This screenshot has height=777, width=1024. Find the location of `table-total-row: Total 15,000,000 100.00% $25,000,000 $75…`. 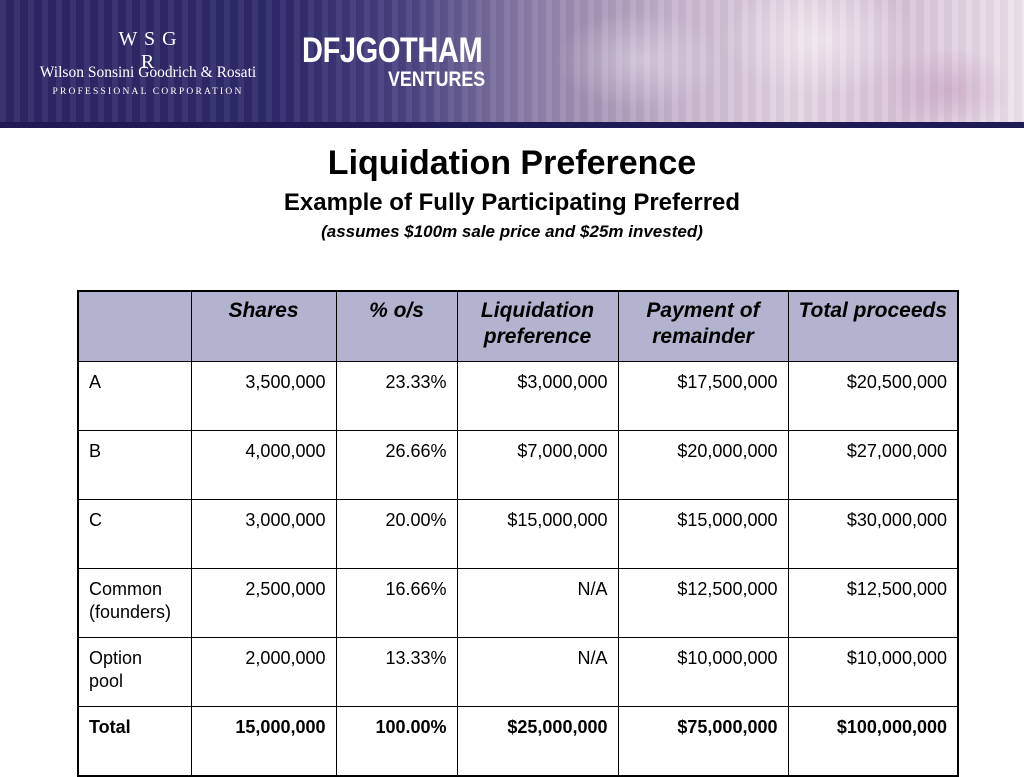

table-total-row: Total 15,000,000 100.00% $25,000,000 $75… is located at coordinates (518, 741).